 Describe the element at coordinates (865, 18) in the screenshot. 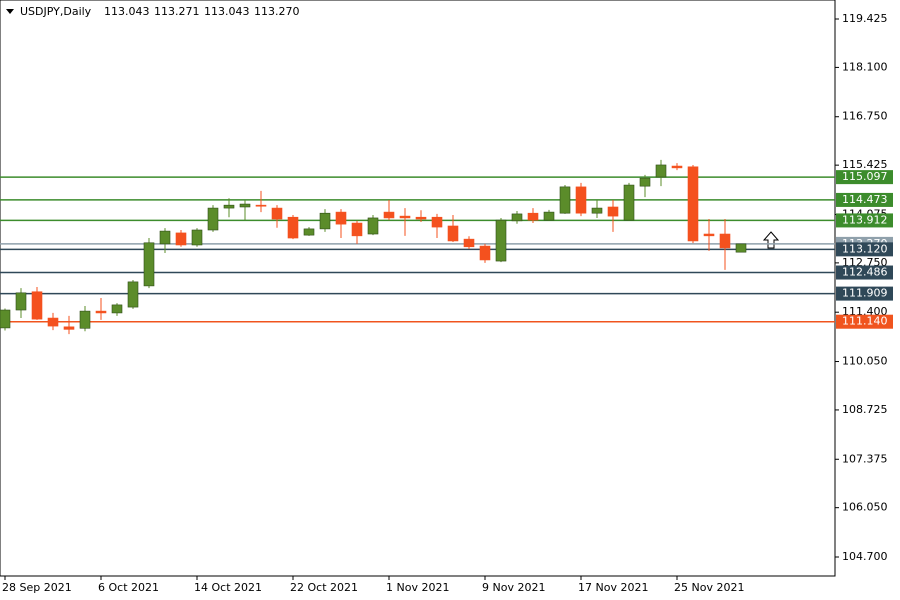

I see `y-tick-label: 119.425` at that location.